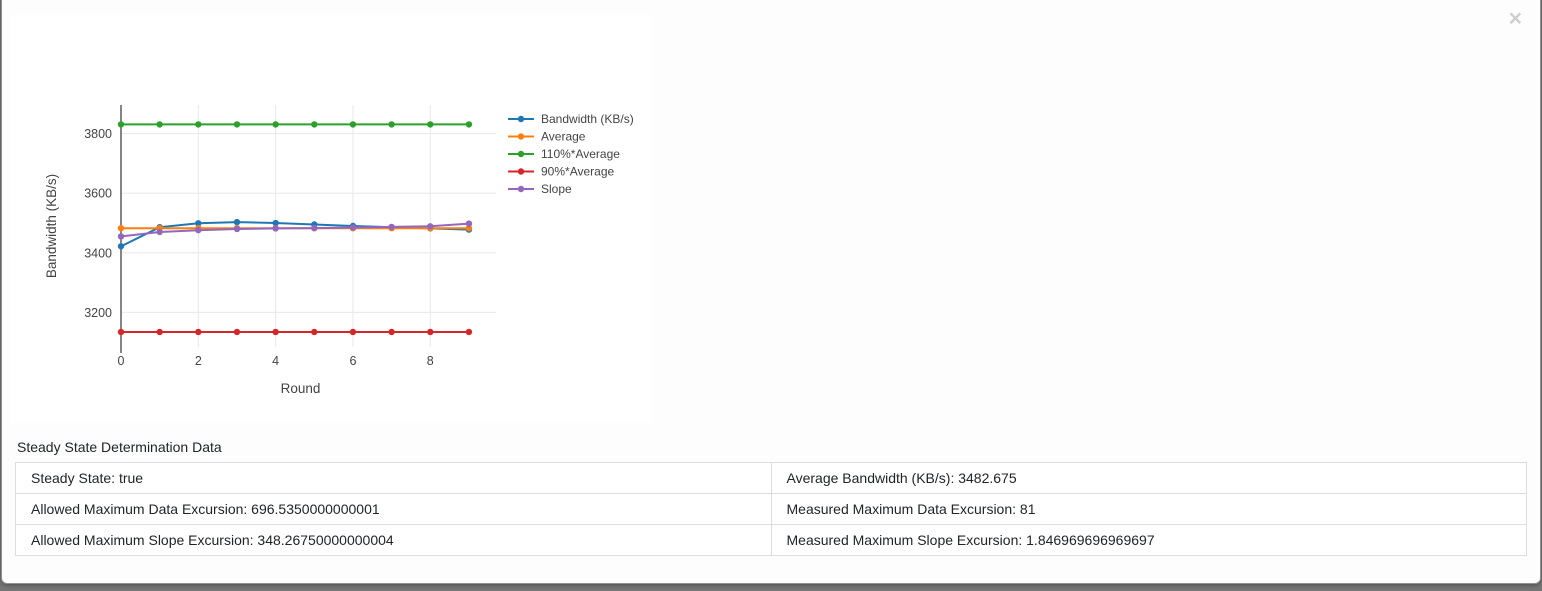 This screenshot has width=1542, height=591. I want to click on table-cell: Measured Maximum Data Excursion: 81, so click(1148, 509).